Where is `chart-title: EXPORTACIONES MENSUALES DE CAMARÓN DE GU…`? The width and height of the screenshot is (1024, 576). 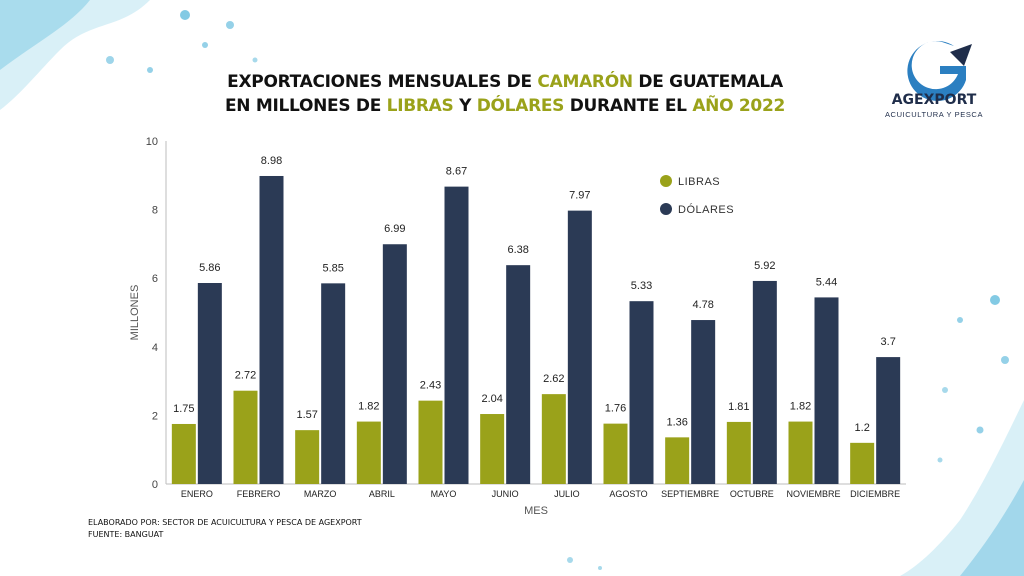 chart-title: EXPORTACIONES MENSUALES DE CAMARÓN DE GU… is located at coordinates (505, 94).